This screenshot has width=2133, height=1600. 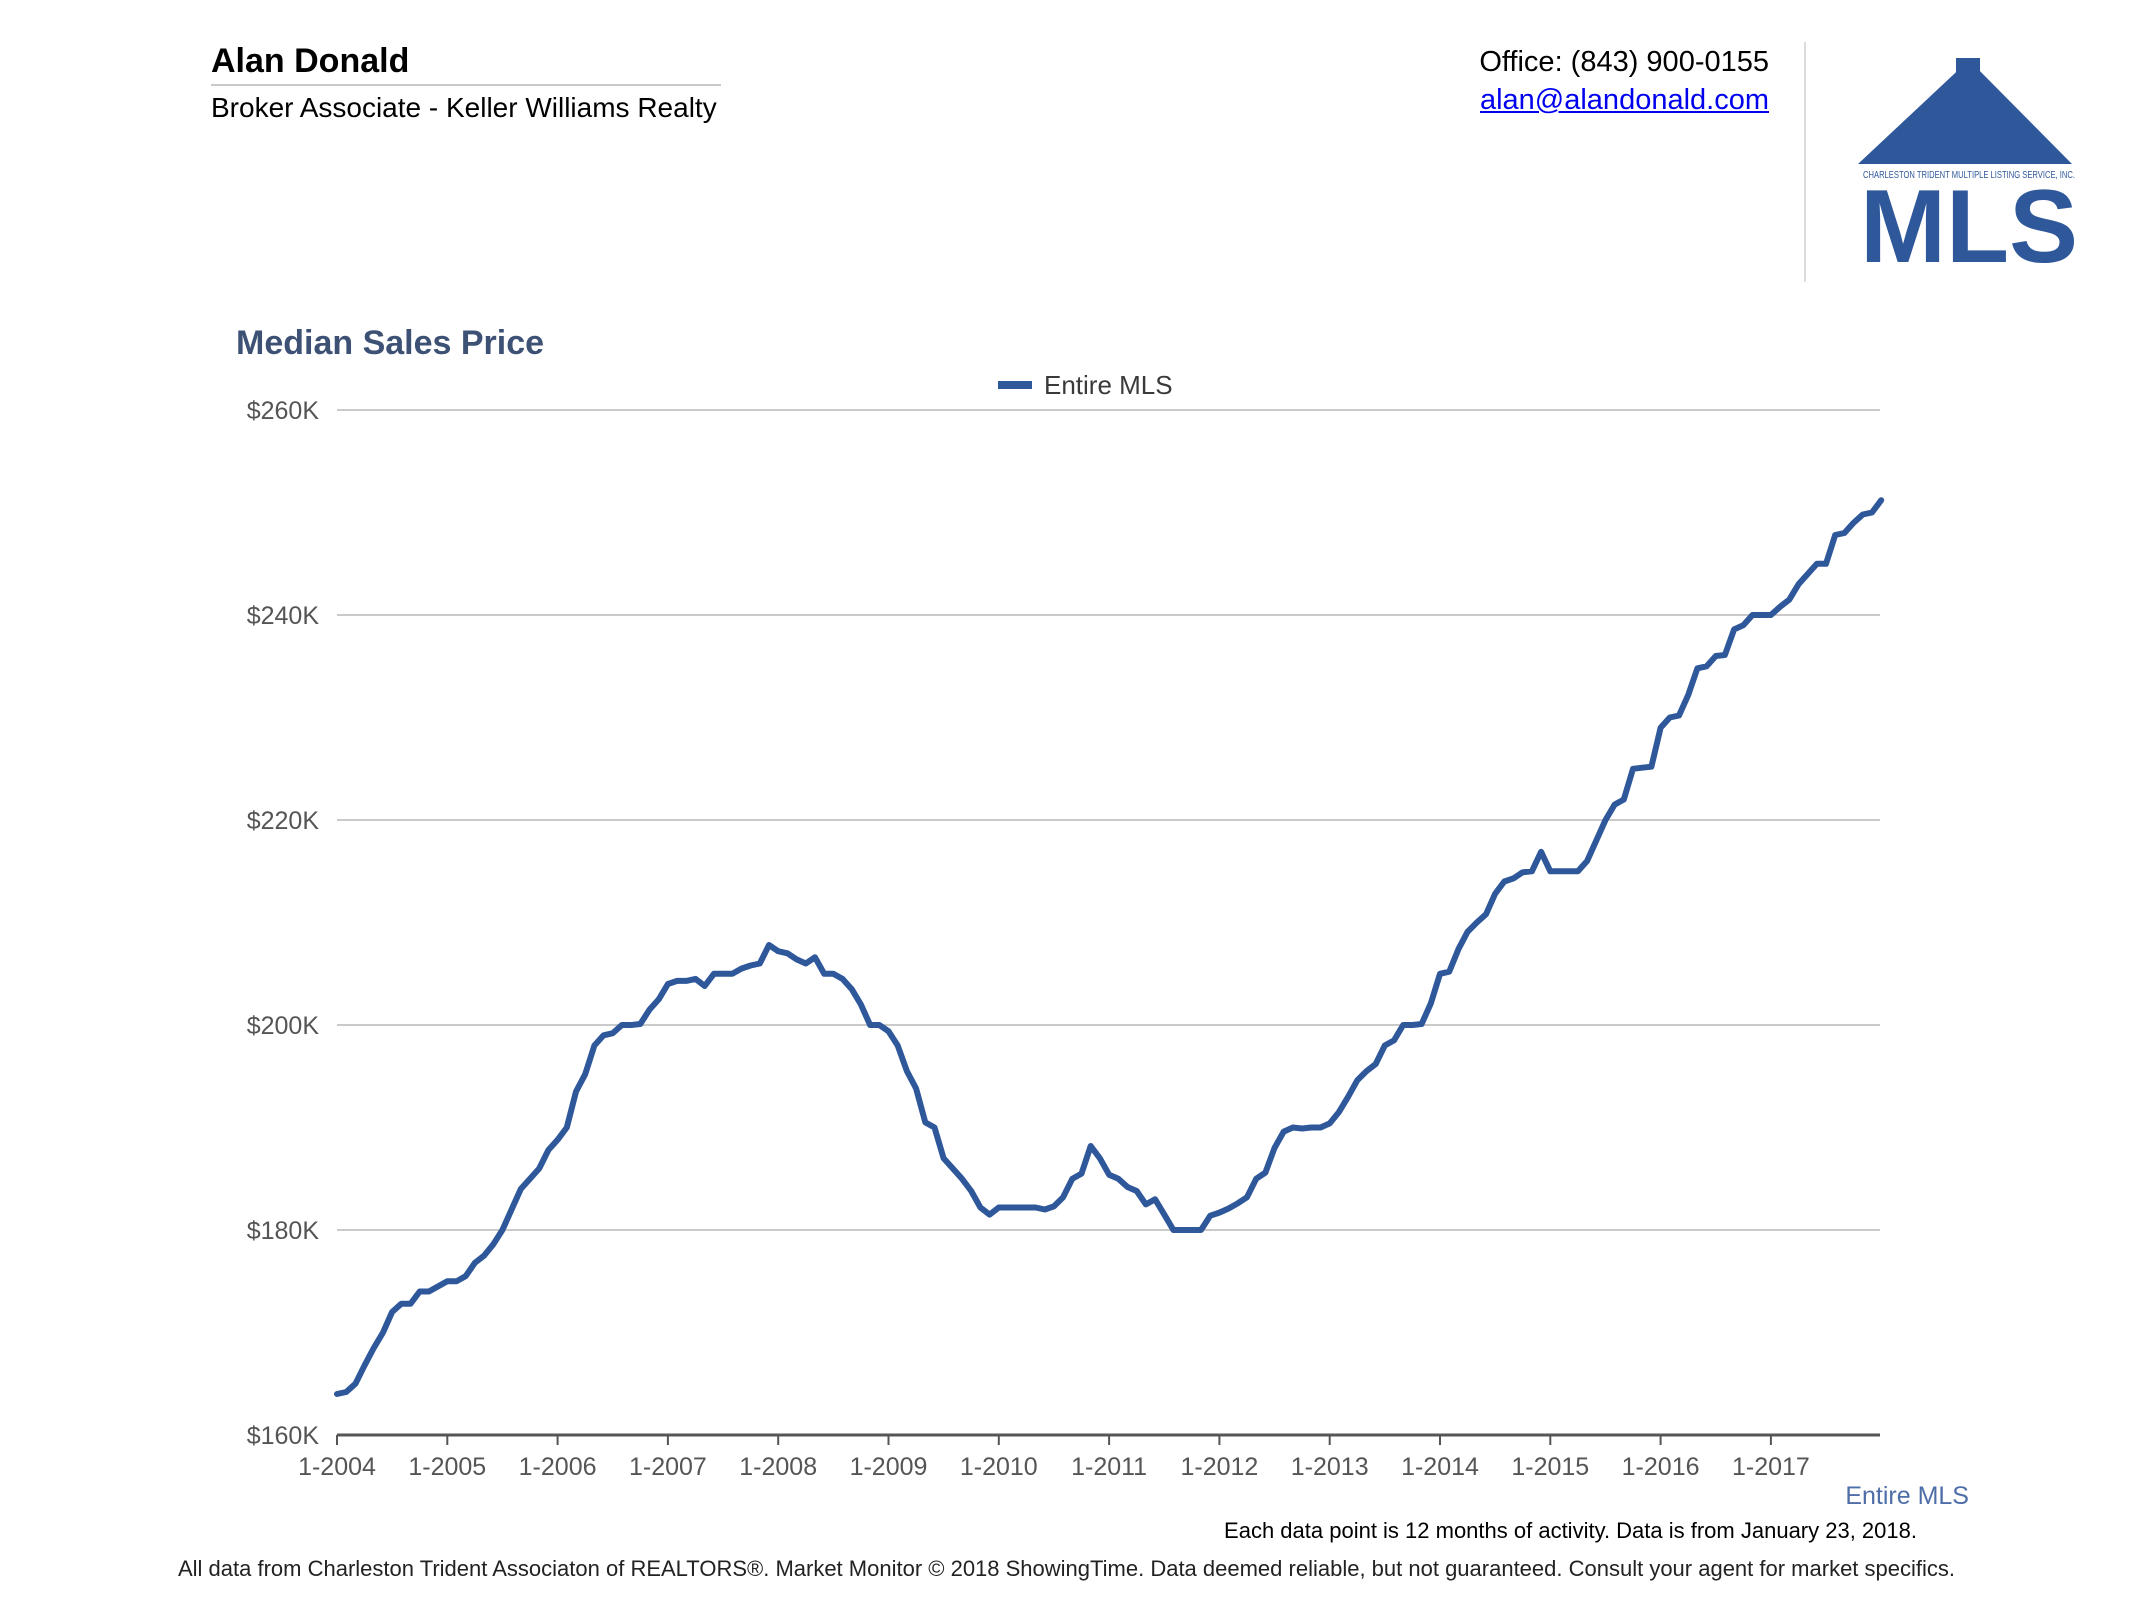 What do you see at coordinates (1440, 1467) in the screenshot?
I see `x-tick-label: 1-2014` at bounding box center [1440, 1467].